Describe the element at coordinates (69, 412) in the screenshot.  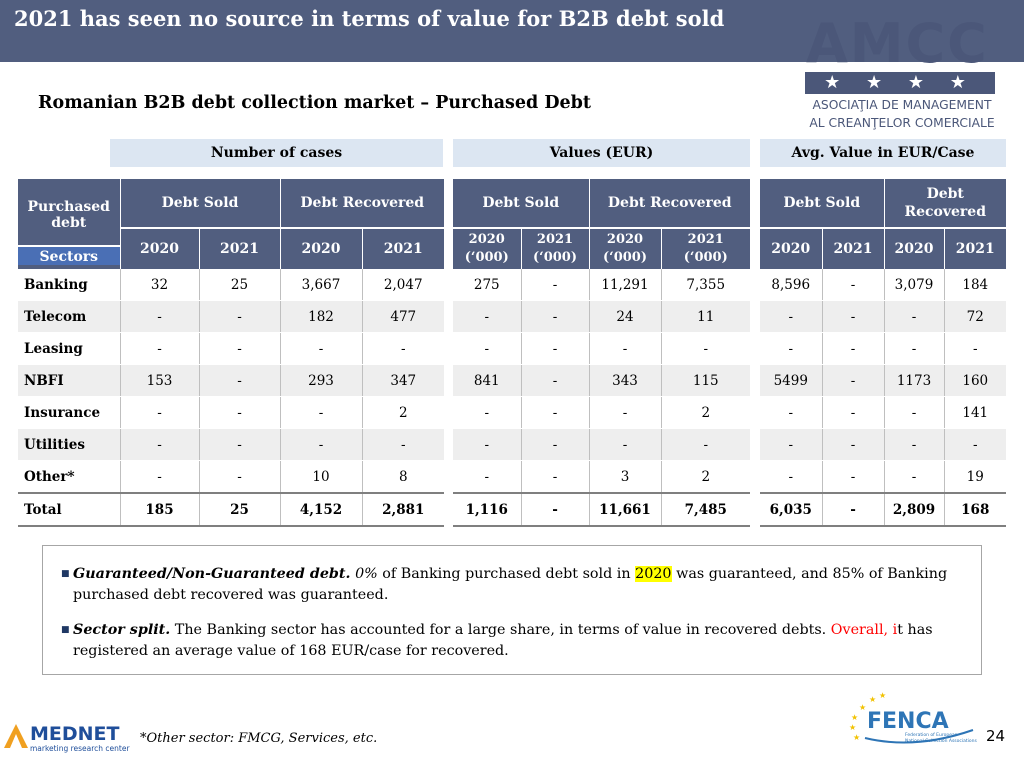
I see `sector-label: Insurance` at that location.